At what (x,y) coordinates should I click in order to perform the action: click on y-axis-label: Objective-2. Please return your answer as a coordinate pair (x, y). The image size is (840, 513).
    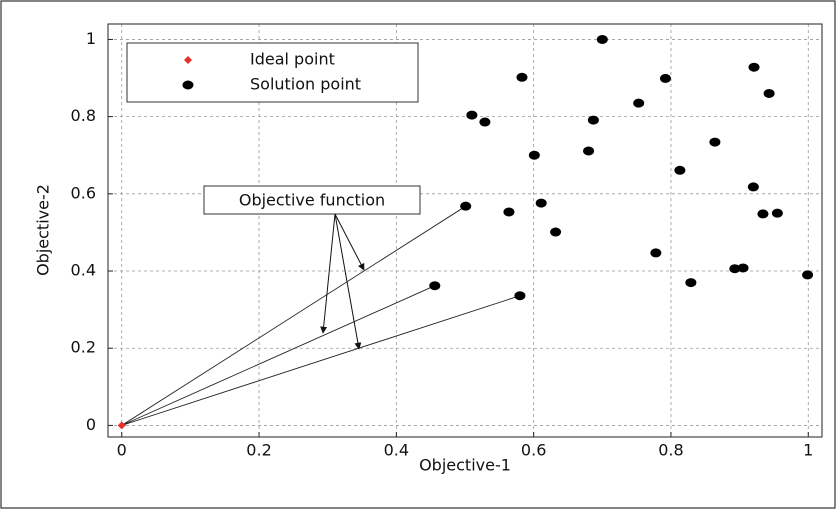
    Looking at the image, I should click on (43, 230).